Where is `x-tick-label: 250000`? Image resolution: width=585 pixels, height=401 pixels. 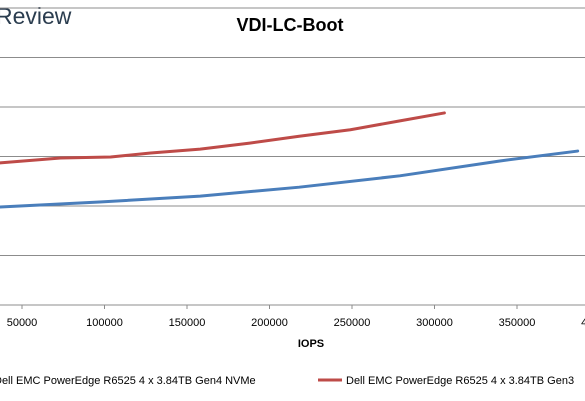
x-tick-label: 250000 is located at coordinates (352, 323).